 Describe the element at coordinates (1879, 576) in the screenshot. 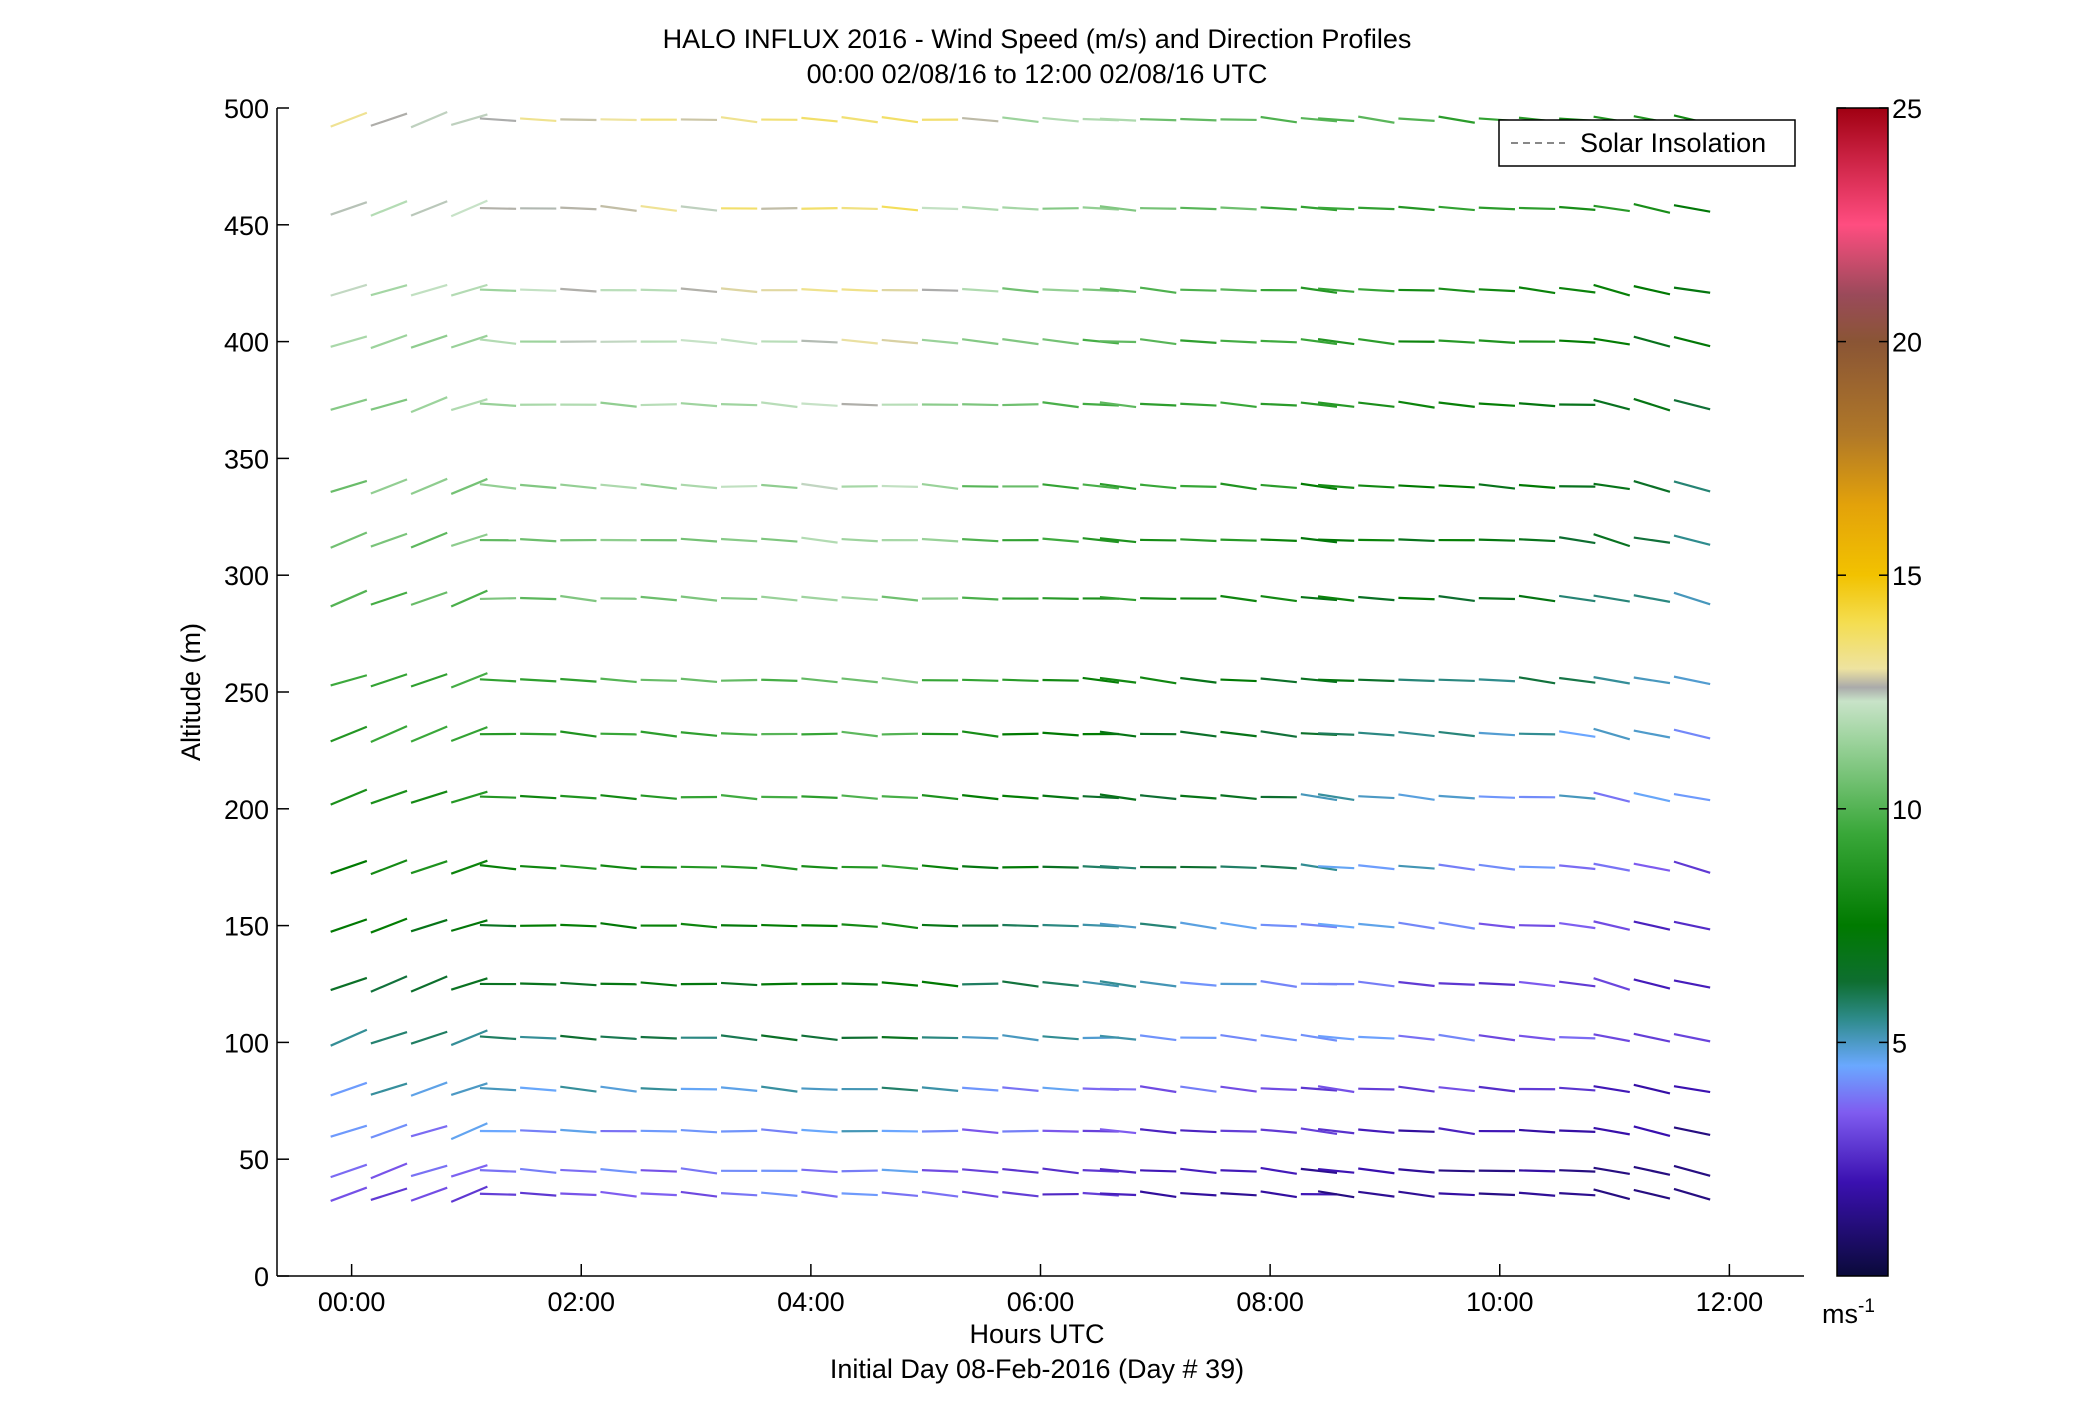

I see `colorbar-ticks: 5 10 15 20 25` at that location.